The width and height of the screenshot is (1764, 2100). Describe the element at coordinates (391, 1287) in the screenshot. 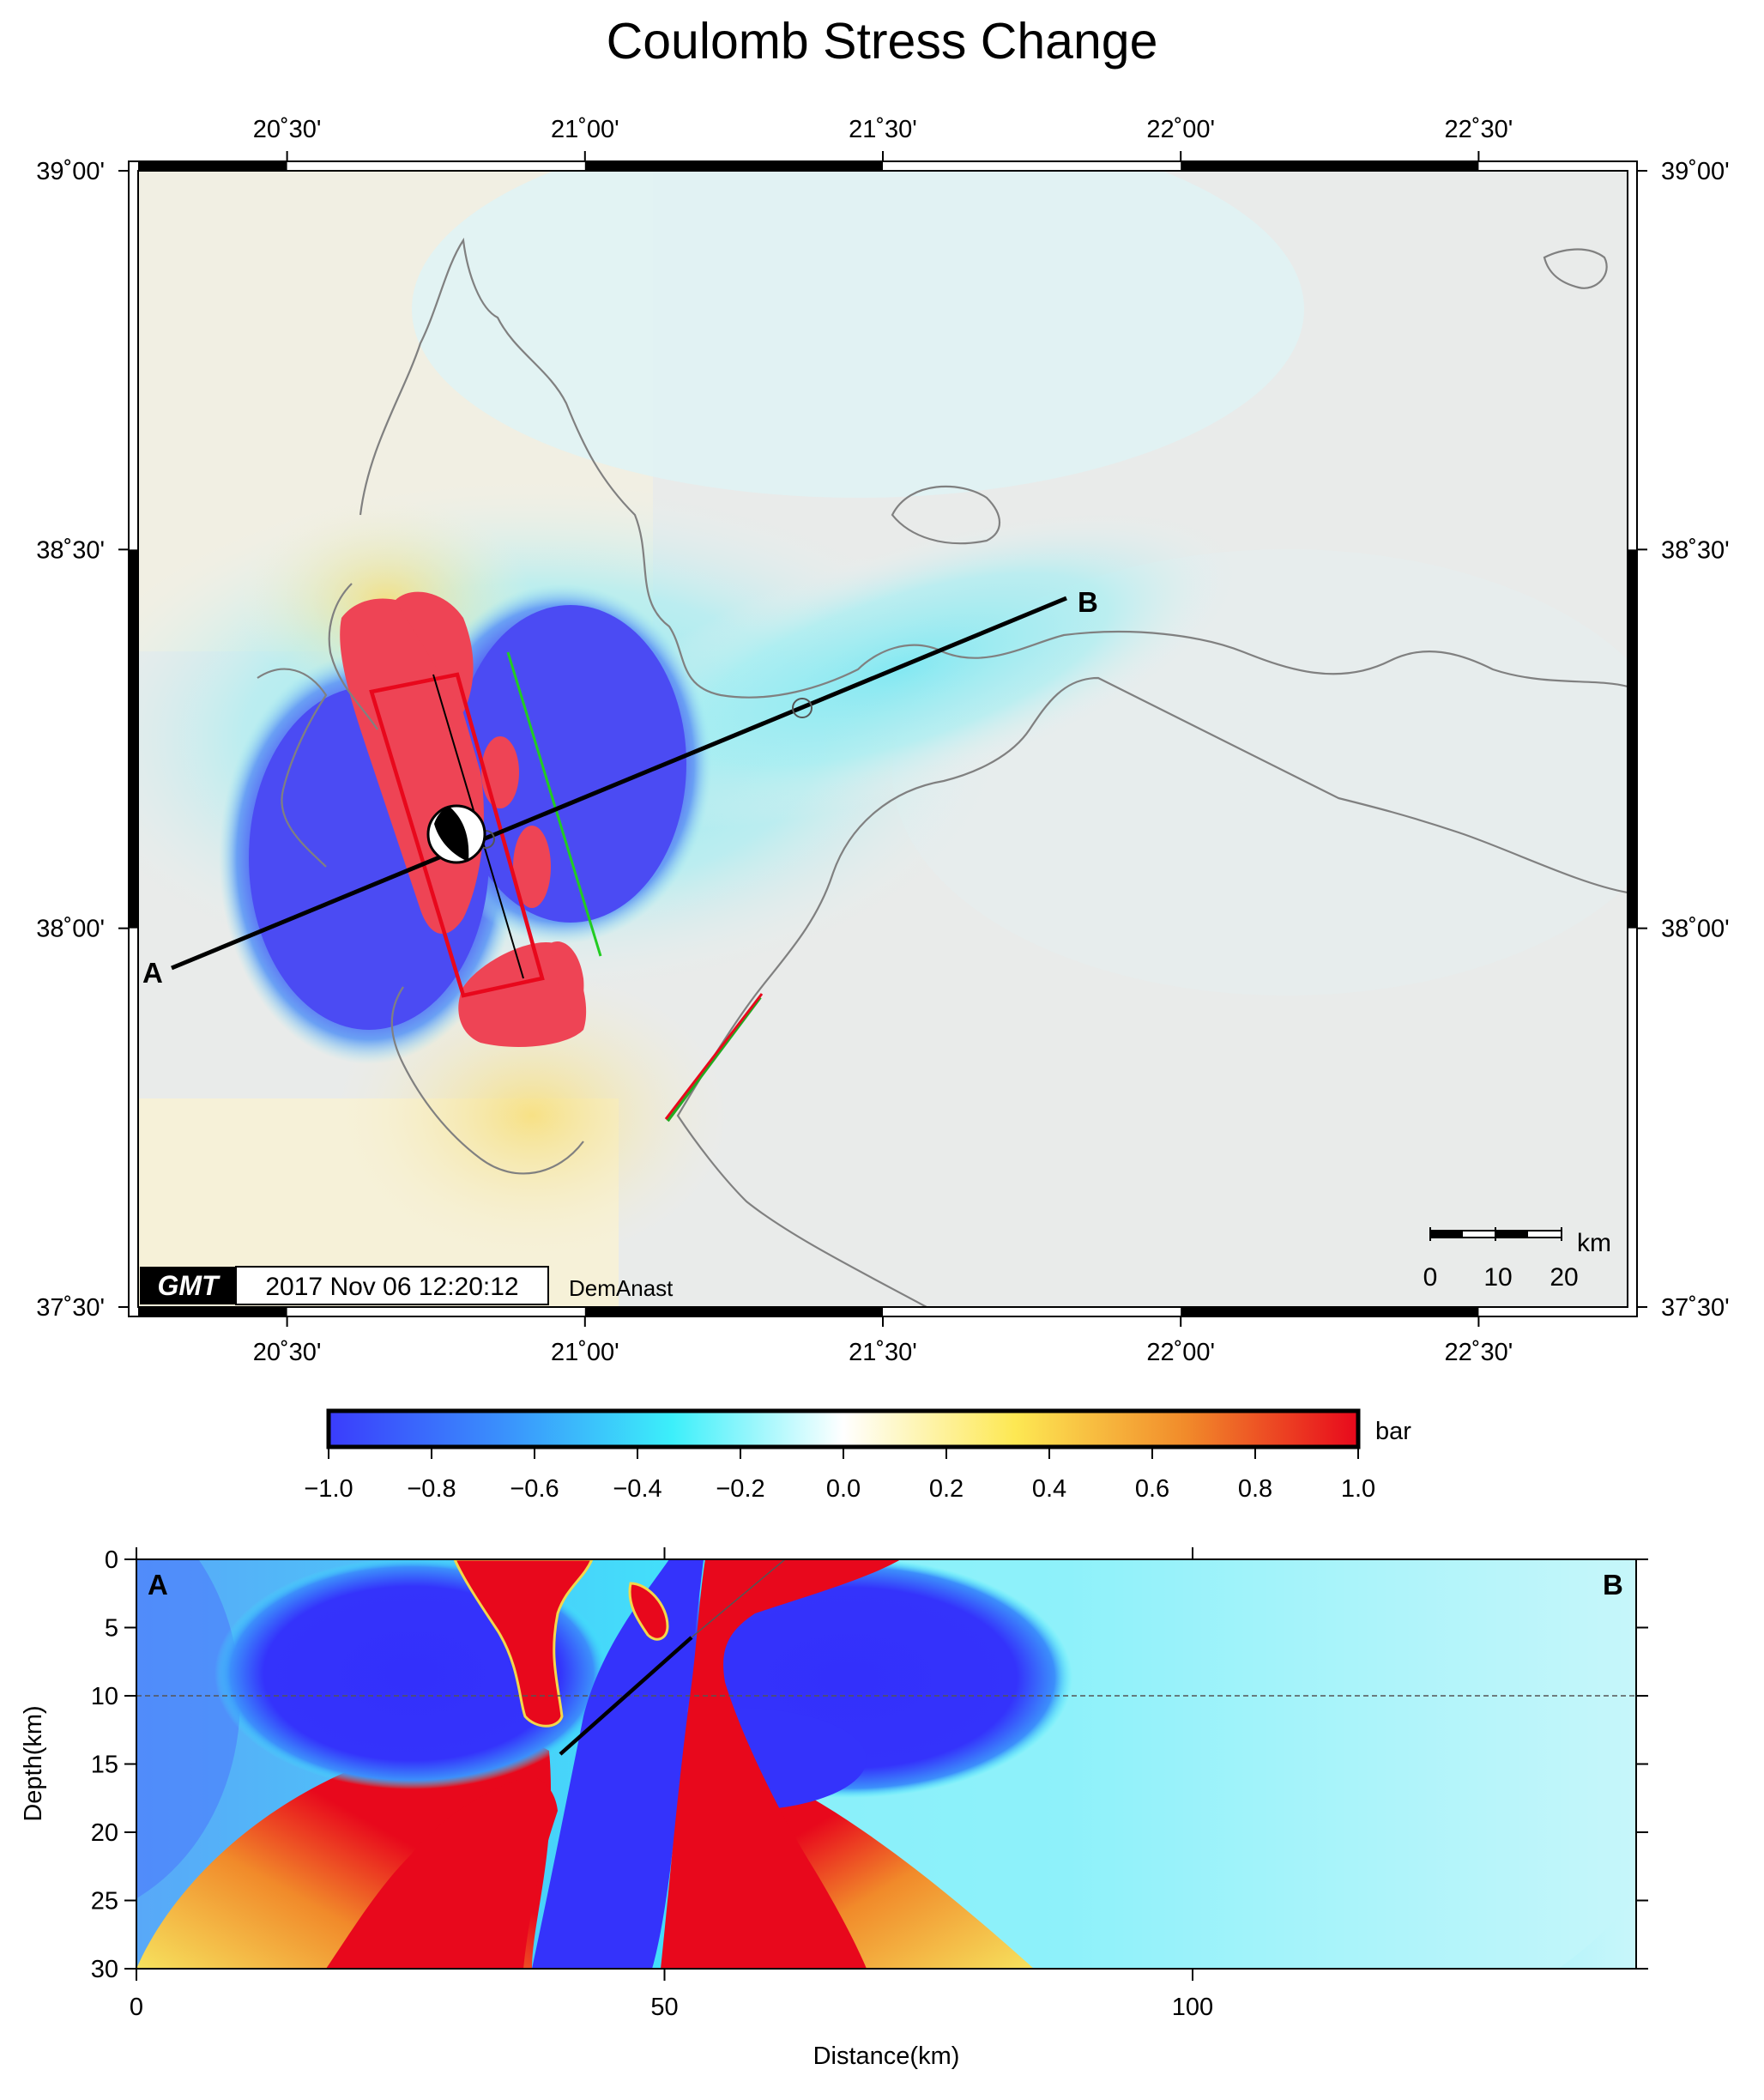

I see `stamp-timestamp: 2017 Nov 06 12:20:12` at that location.